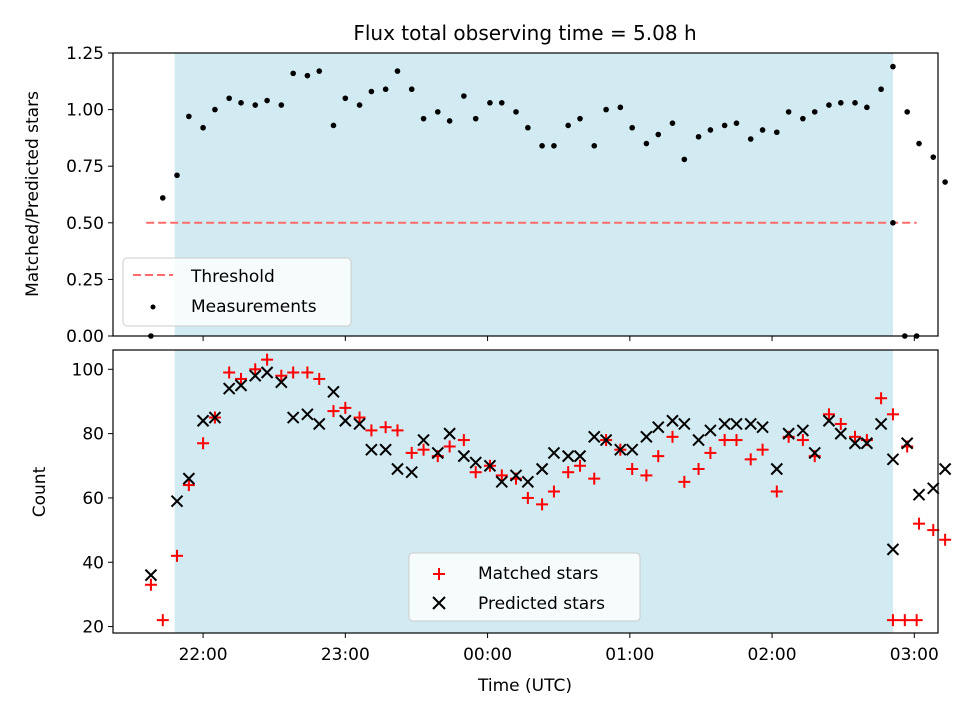  What do you see at coordinates (439, 574) in the screenshot?
I see `matched-stars-legend-swatch` at bounding box center [439, 574].